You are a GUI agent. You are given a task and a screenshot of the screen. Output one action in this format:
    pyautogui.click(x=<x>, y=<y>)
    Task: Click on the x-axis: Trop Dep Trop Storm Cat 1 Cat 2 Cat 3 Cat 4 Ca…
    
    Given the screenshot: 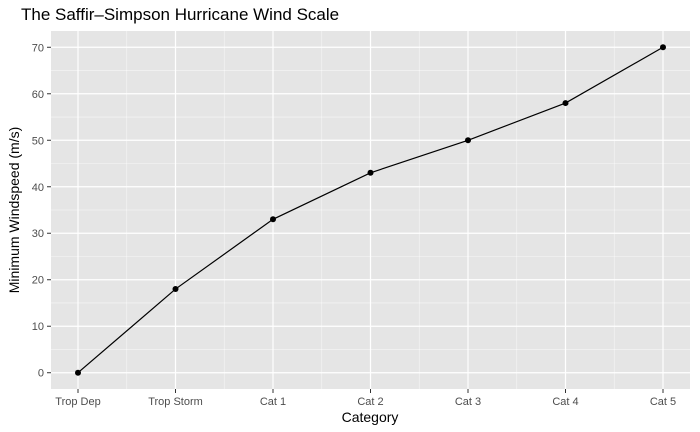 What is the action you would take?
    pyautogui.click(x=365, y=398)
    